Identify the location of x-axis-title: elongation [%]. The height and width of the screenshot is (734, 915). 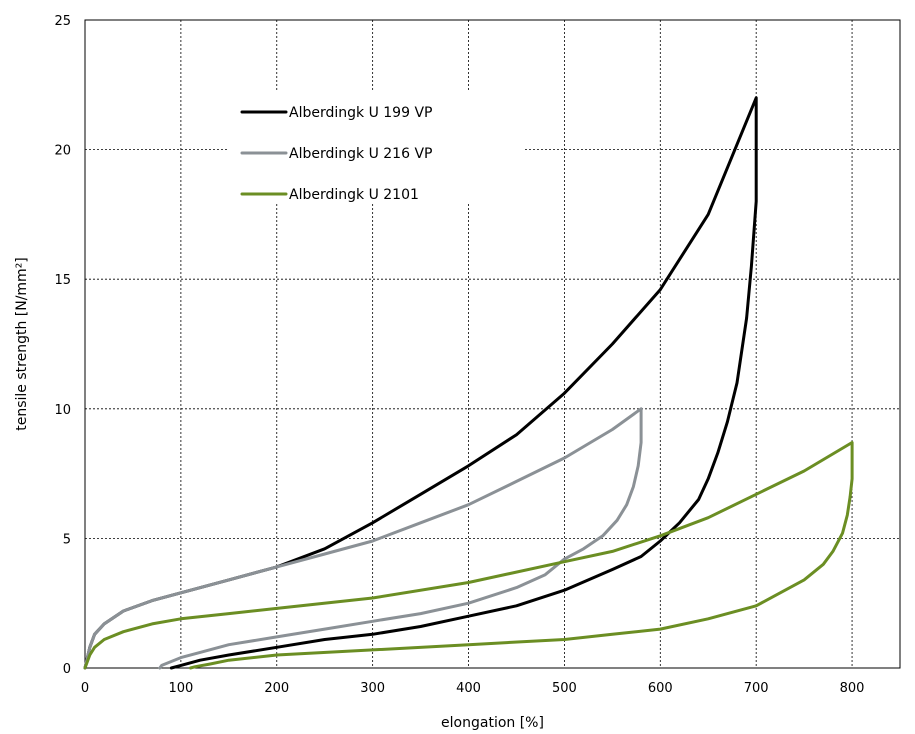
(492, 723).